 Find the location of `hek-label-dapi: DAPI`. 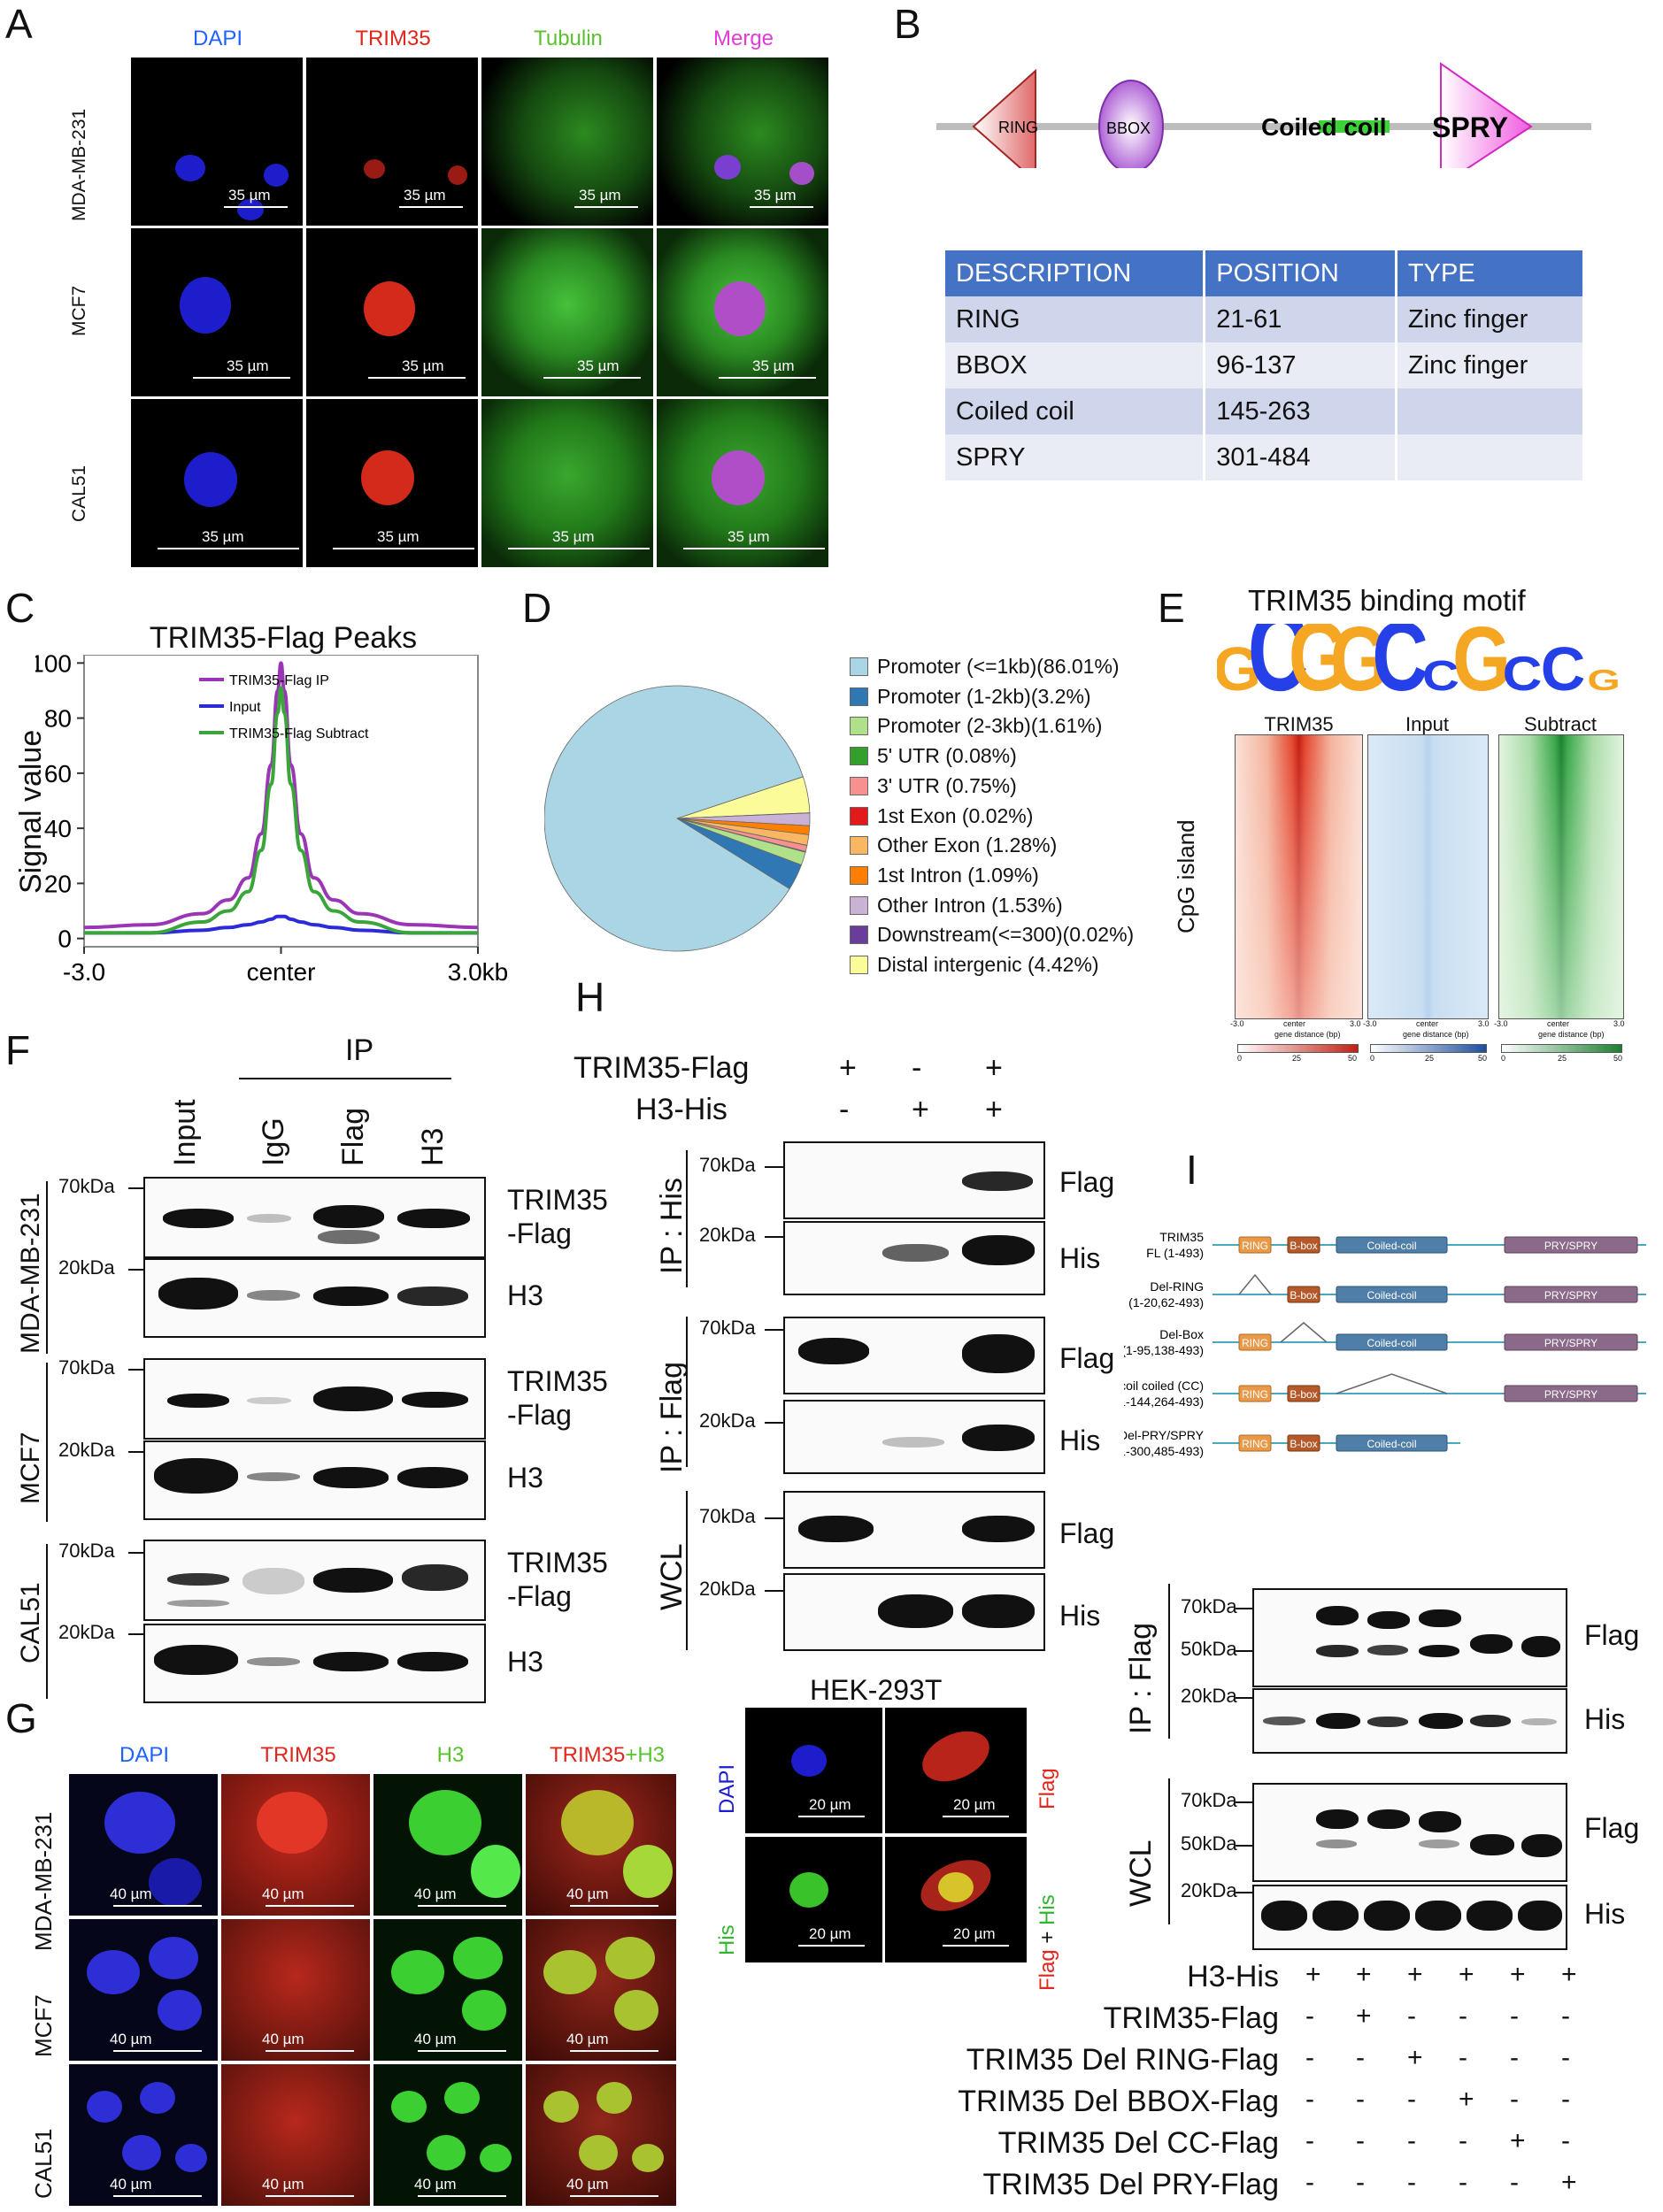

hek-label-dapi: DAPI is located at coordinates (727, 1789).